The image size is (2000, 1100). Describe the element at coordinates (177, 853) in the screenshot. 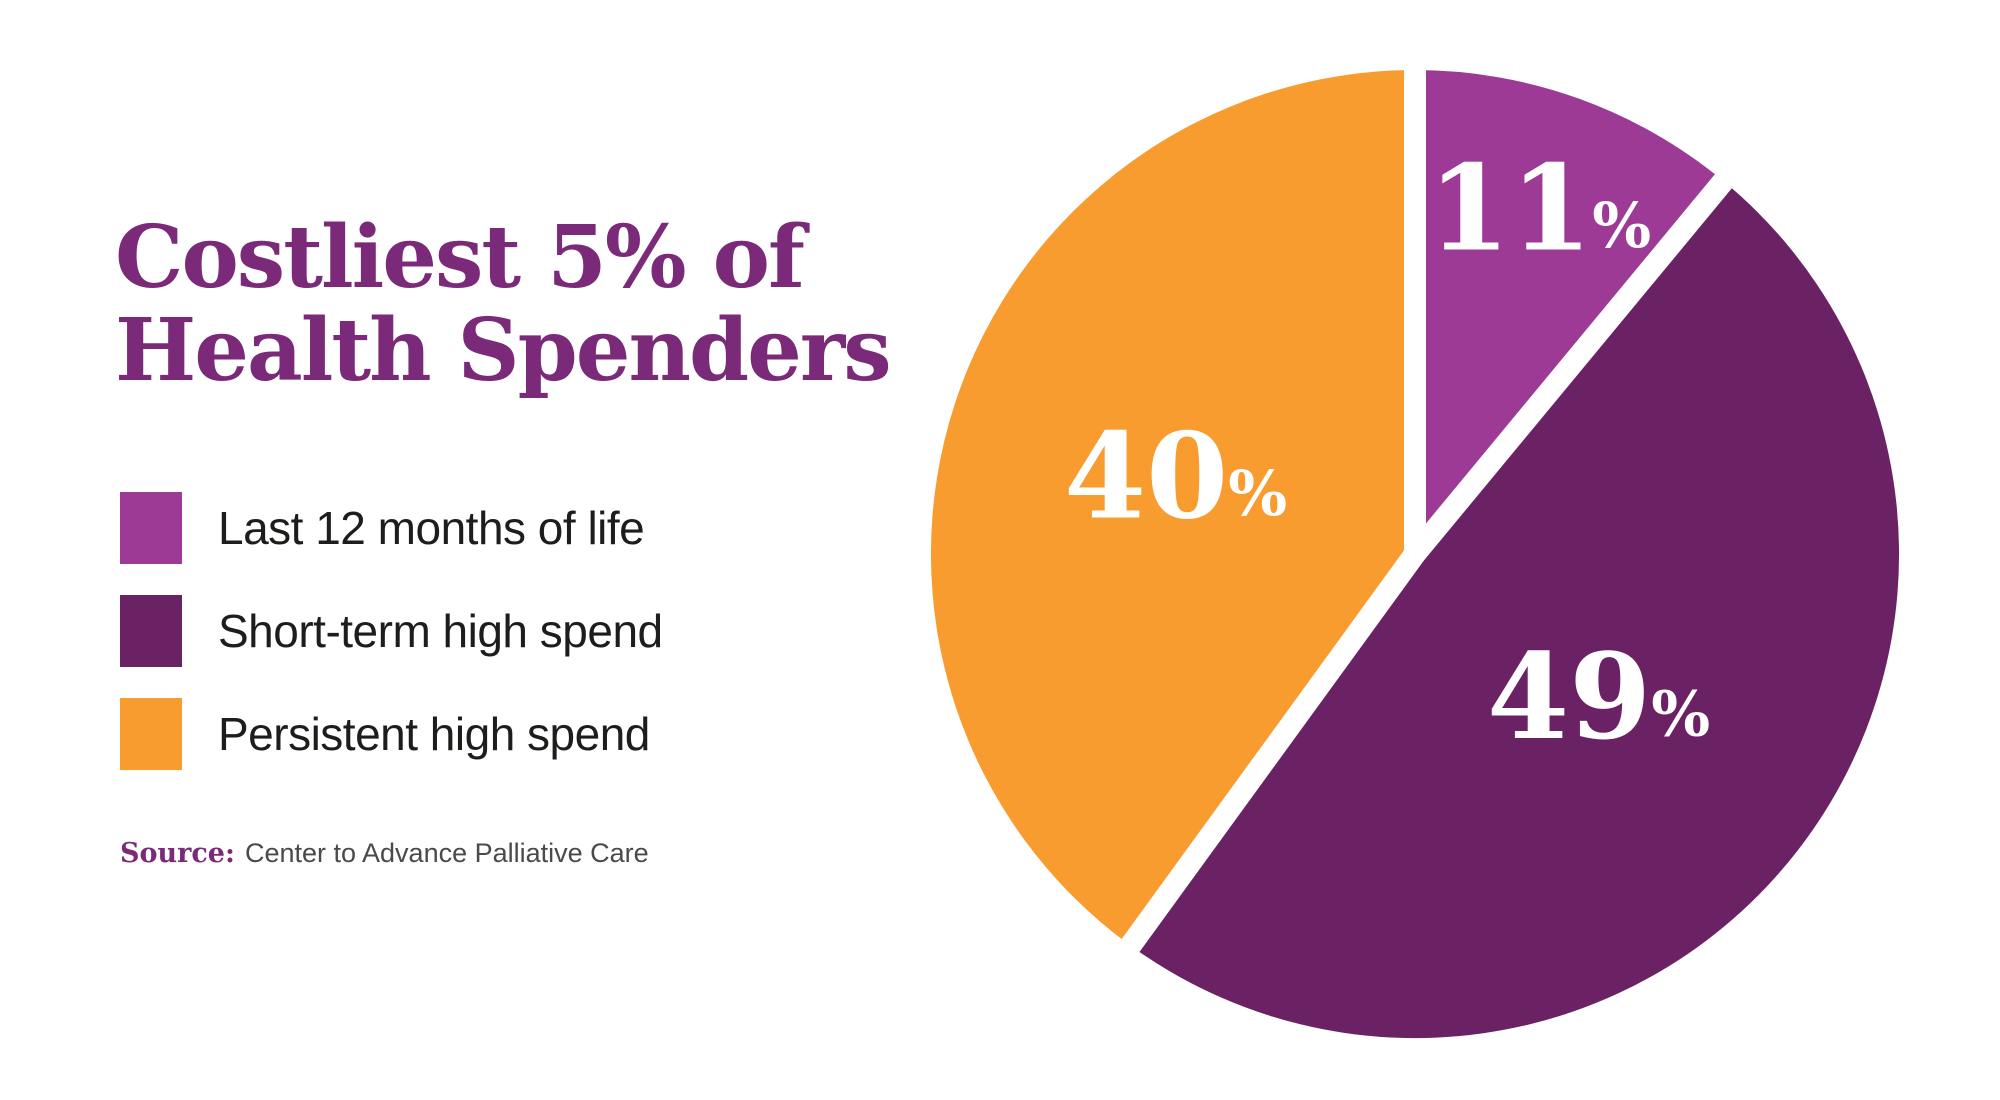

I see `source-label: Source:` at that location.